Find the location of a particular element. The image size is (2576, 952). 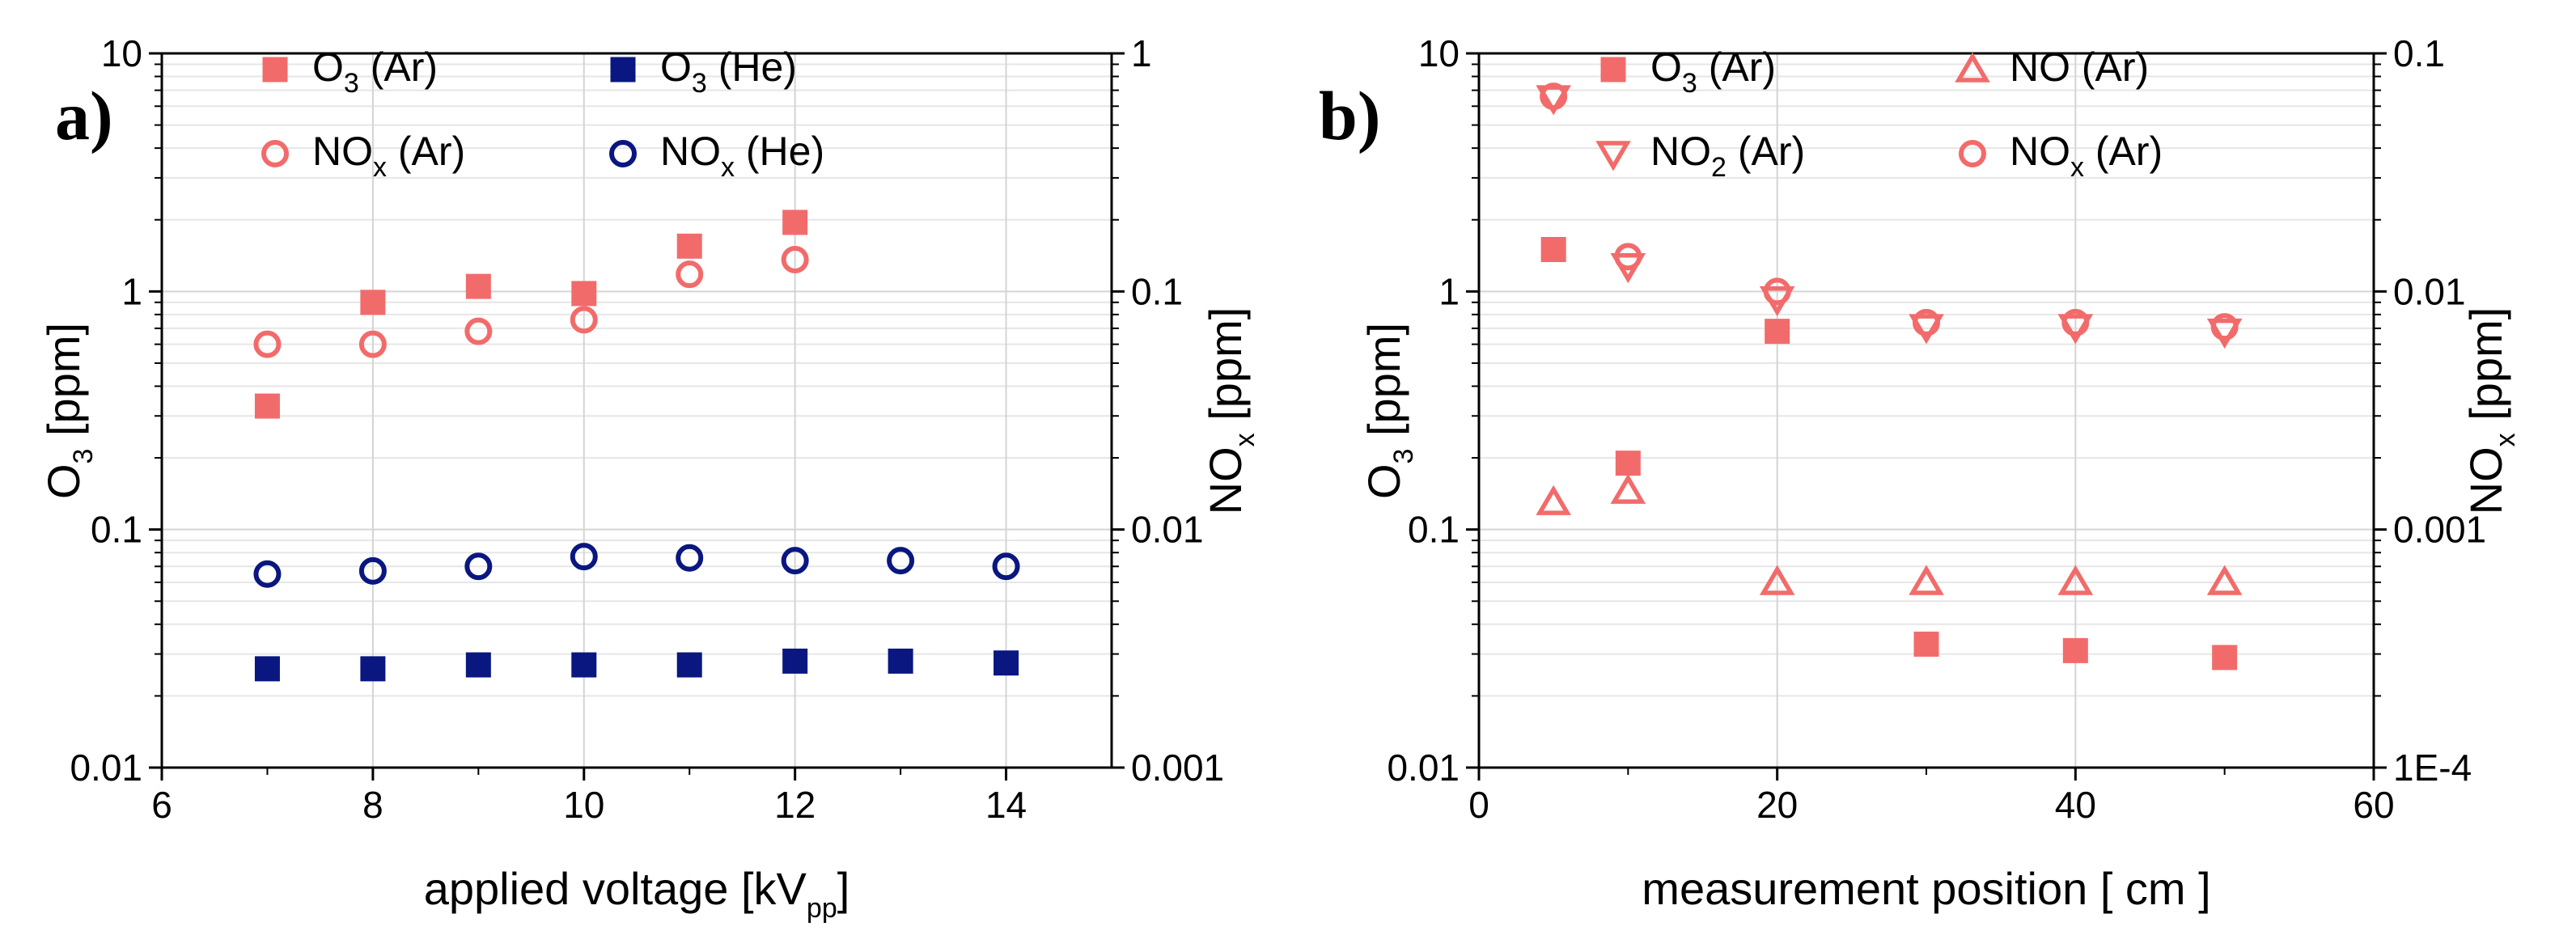

series-o3-ar is located at coordinates (531, 314).